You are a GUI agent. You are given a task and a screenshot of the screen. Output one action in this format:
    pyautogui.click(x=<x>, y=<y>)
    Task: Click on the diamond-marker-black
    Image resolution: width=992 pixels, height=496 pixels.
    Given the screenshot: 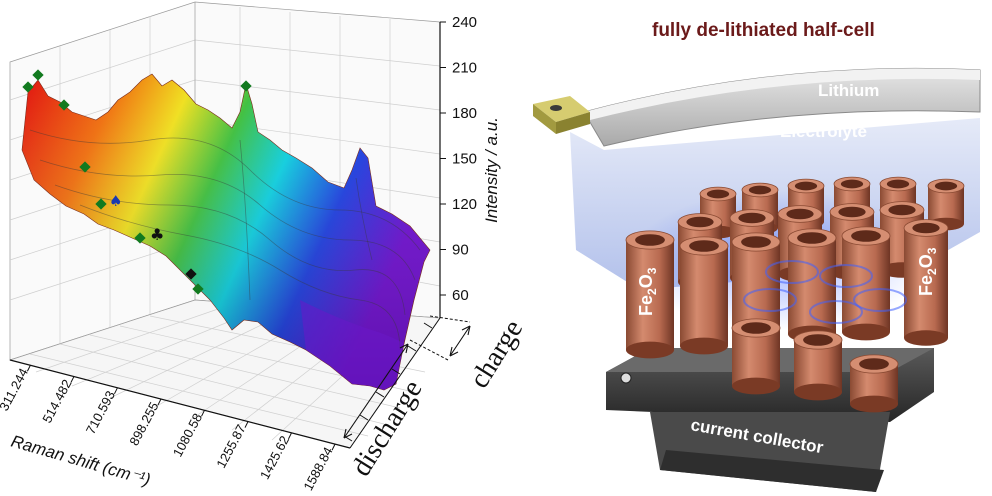 What is the action you would take?
    pyautogui.click(x=191, y=274)
    